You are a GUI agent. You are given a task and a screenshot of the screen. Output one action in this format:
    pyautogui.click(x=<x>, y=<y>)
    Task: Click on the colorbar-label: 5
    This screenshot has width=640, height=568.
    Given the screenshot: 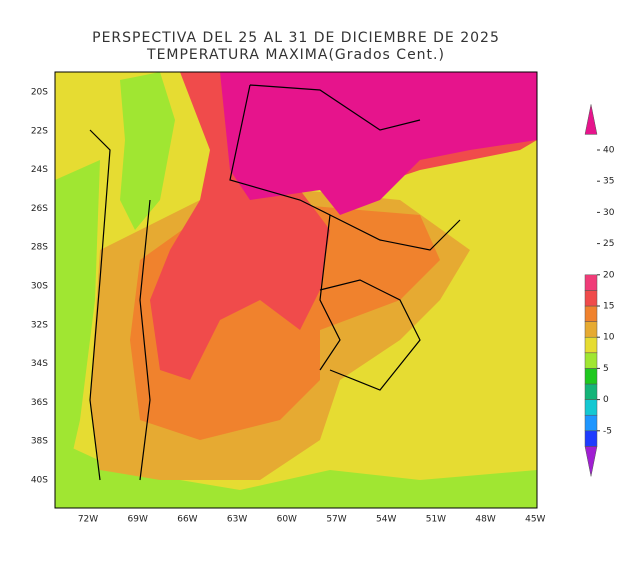 What is the action you would take?
    pyautogui.click(x=606, y=369)
    